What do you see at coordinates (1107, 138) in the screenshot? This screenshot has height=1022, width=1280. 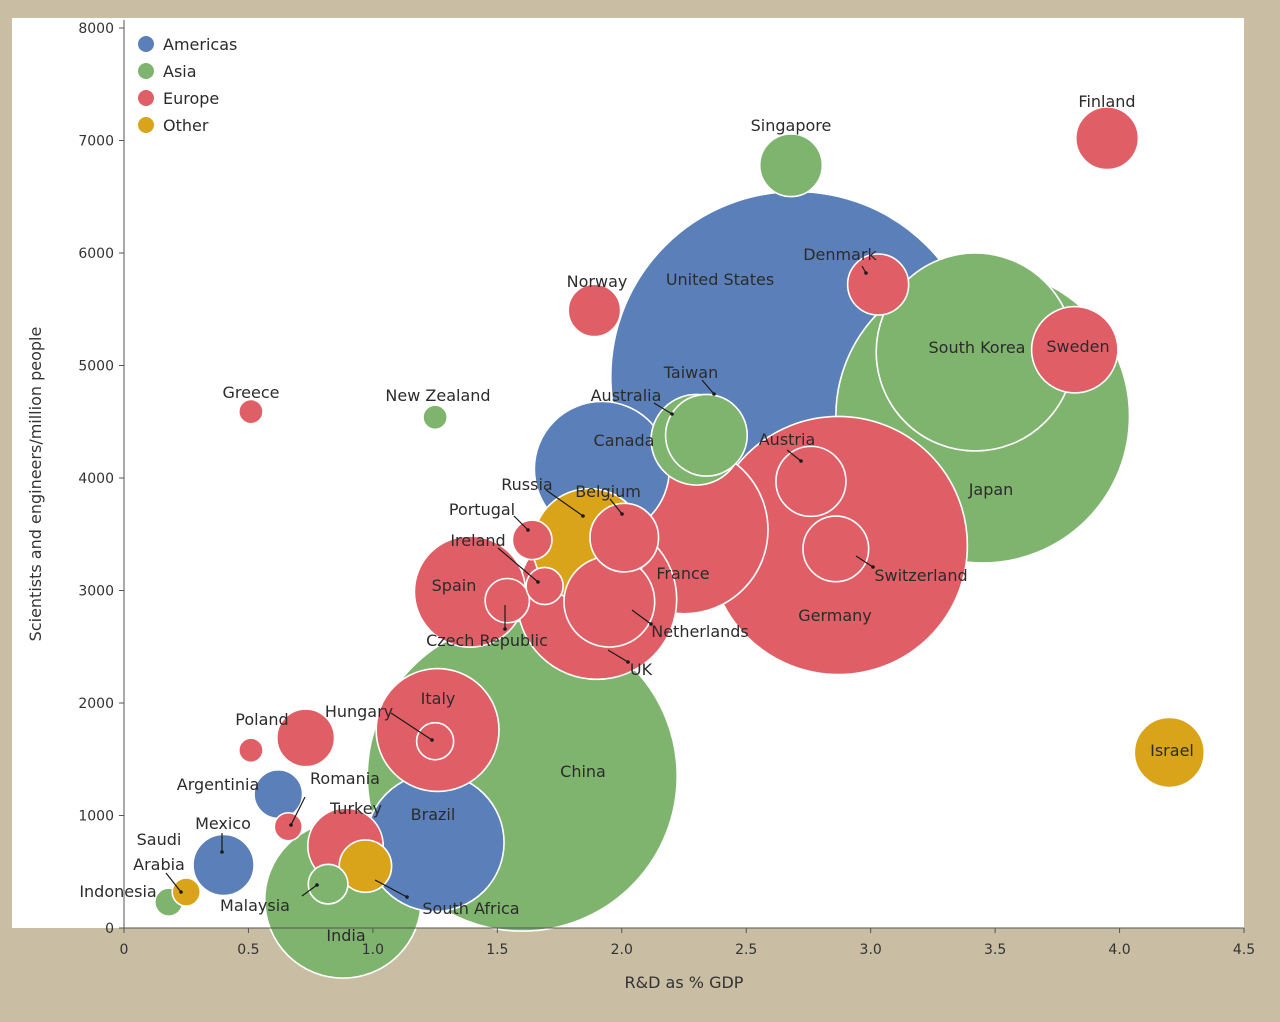 I see `bubble-finland` at bounding box center [1107, 138].